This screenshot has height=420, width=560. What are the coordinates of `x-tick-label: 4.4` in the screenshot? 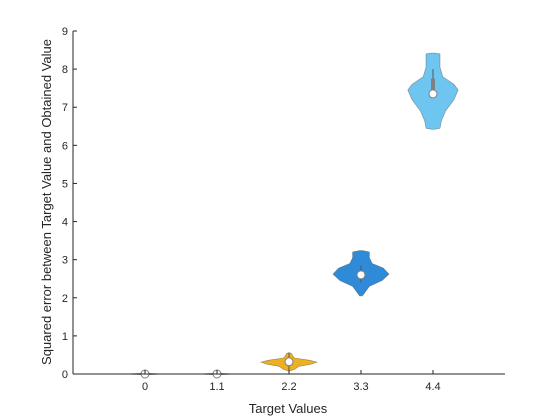 It's located at (432, 387).